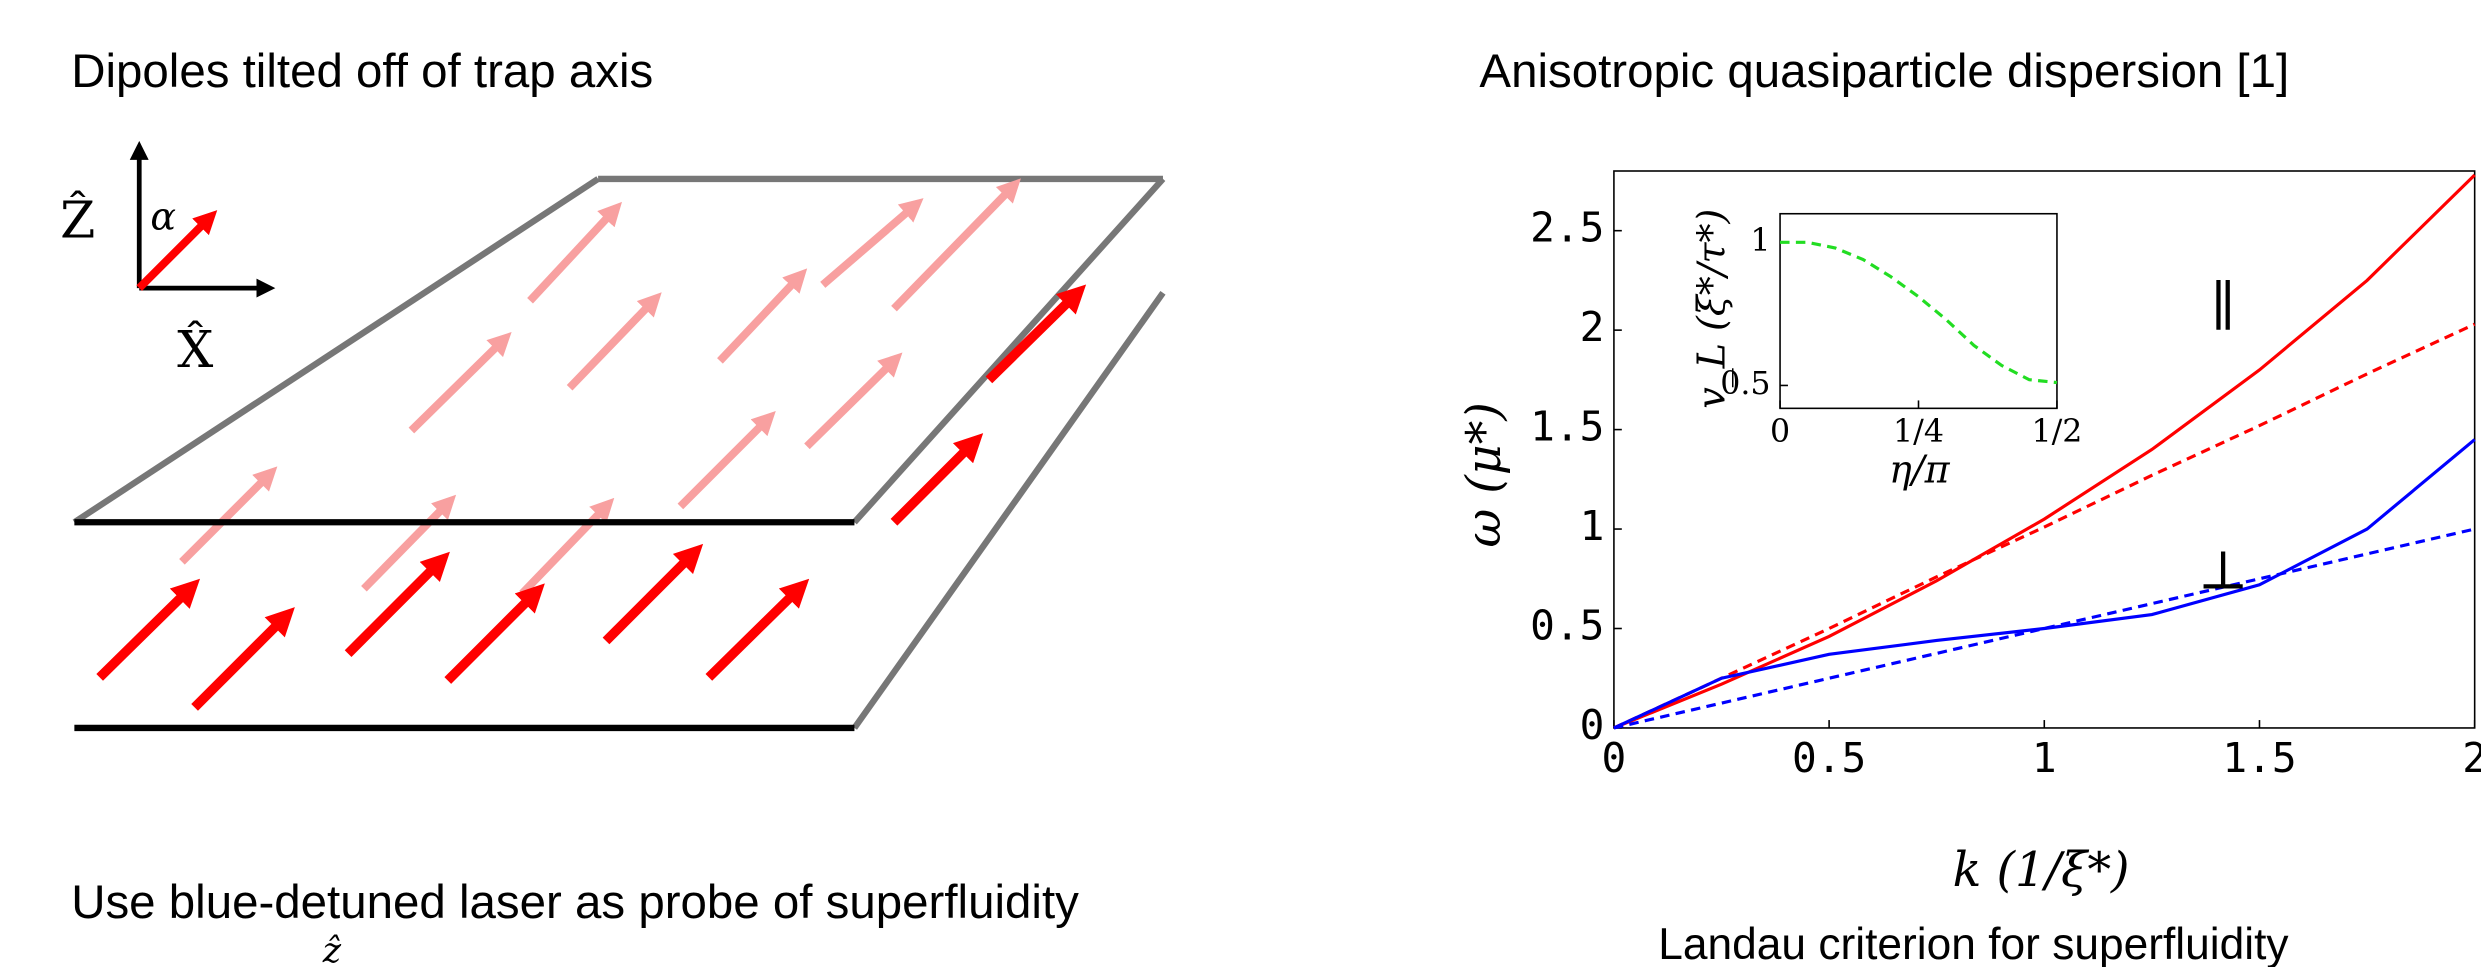 The width and height of the screenshot is (2481, 967). Describe the element at coordinates (332, 949) in the screenshot. I see `bottom-axis-label: ẑ` at that location.